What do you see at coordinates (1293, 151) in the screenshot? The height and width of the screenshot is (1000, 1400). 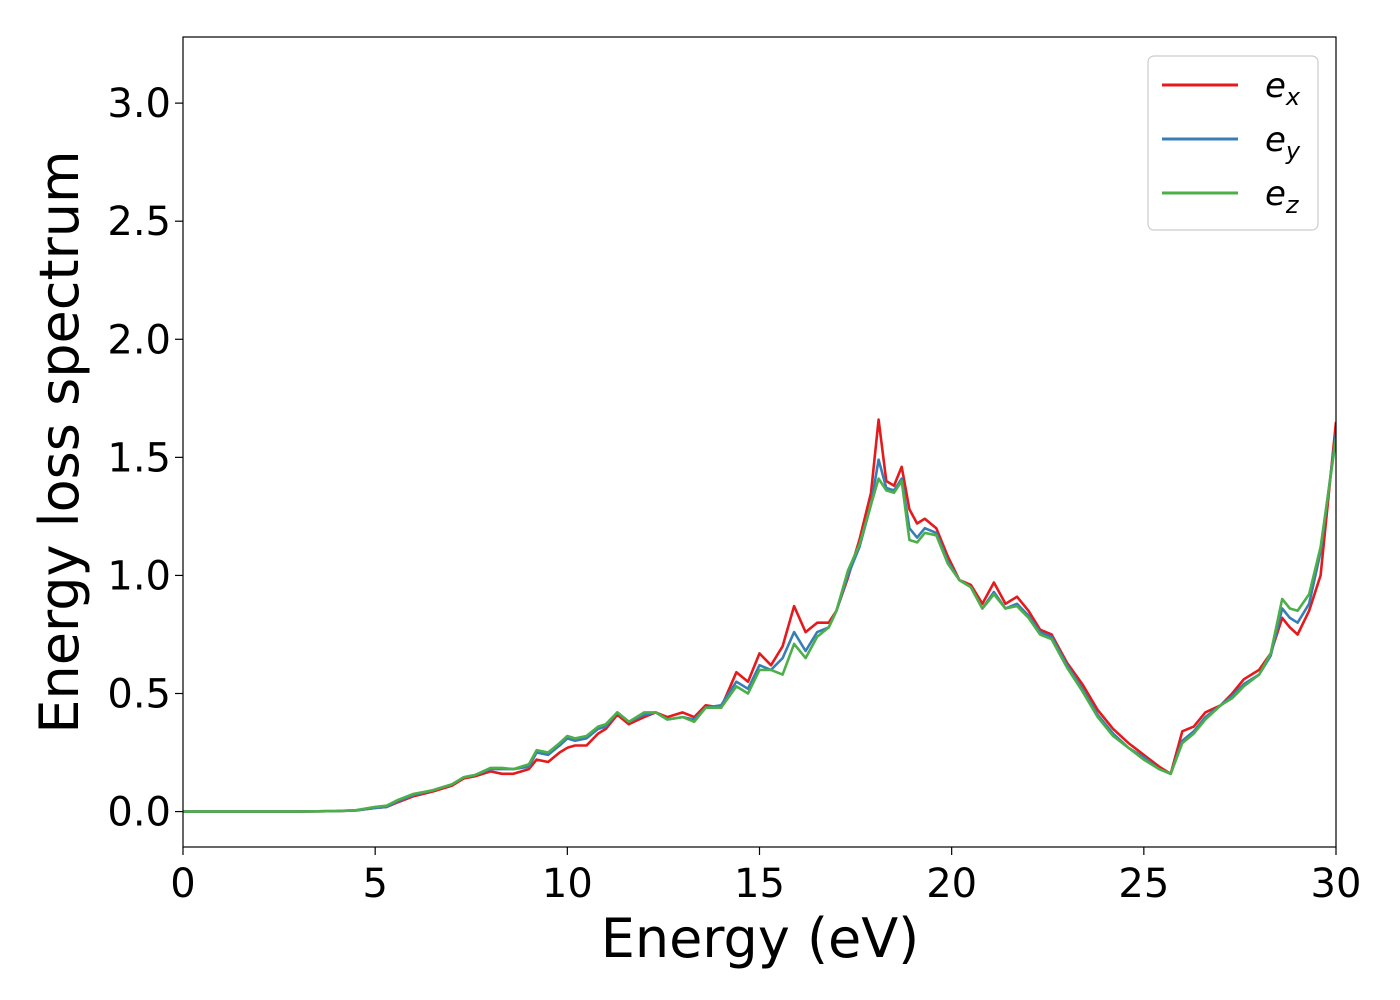 I see `legend-subscript: y` at bounding box center [1293, 151].